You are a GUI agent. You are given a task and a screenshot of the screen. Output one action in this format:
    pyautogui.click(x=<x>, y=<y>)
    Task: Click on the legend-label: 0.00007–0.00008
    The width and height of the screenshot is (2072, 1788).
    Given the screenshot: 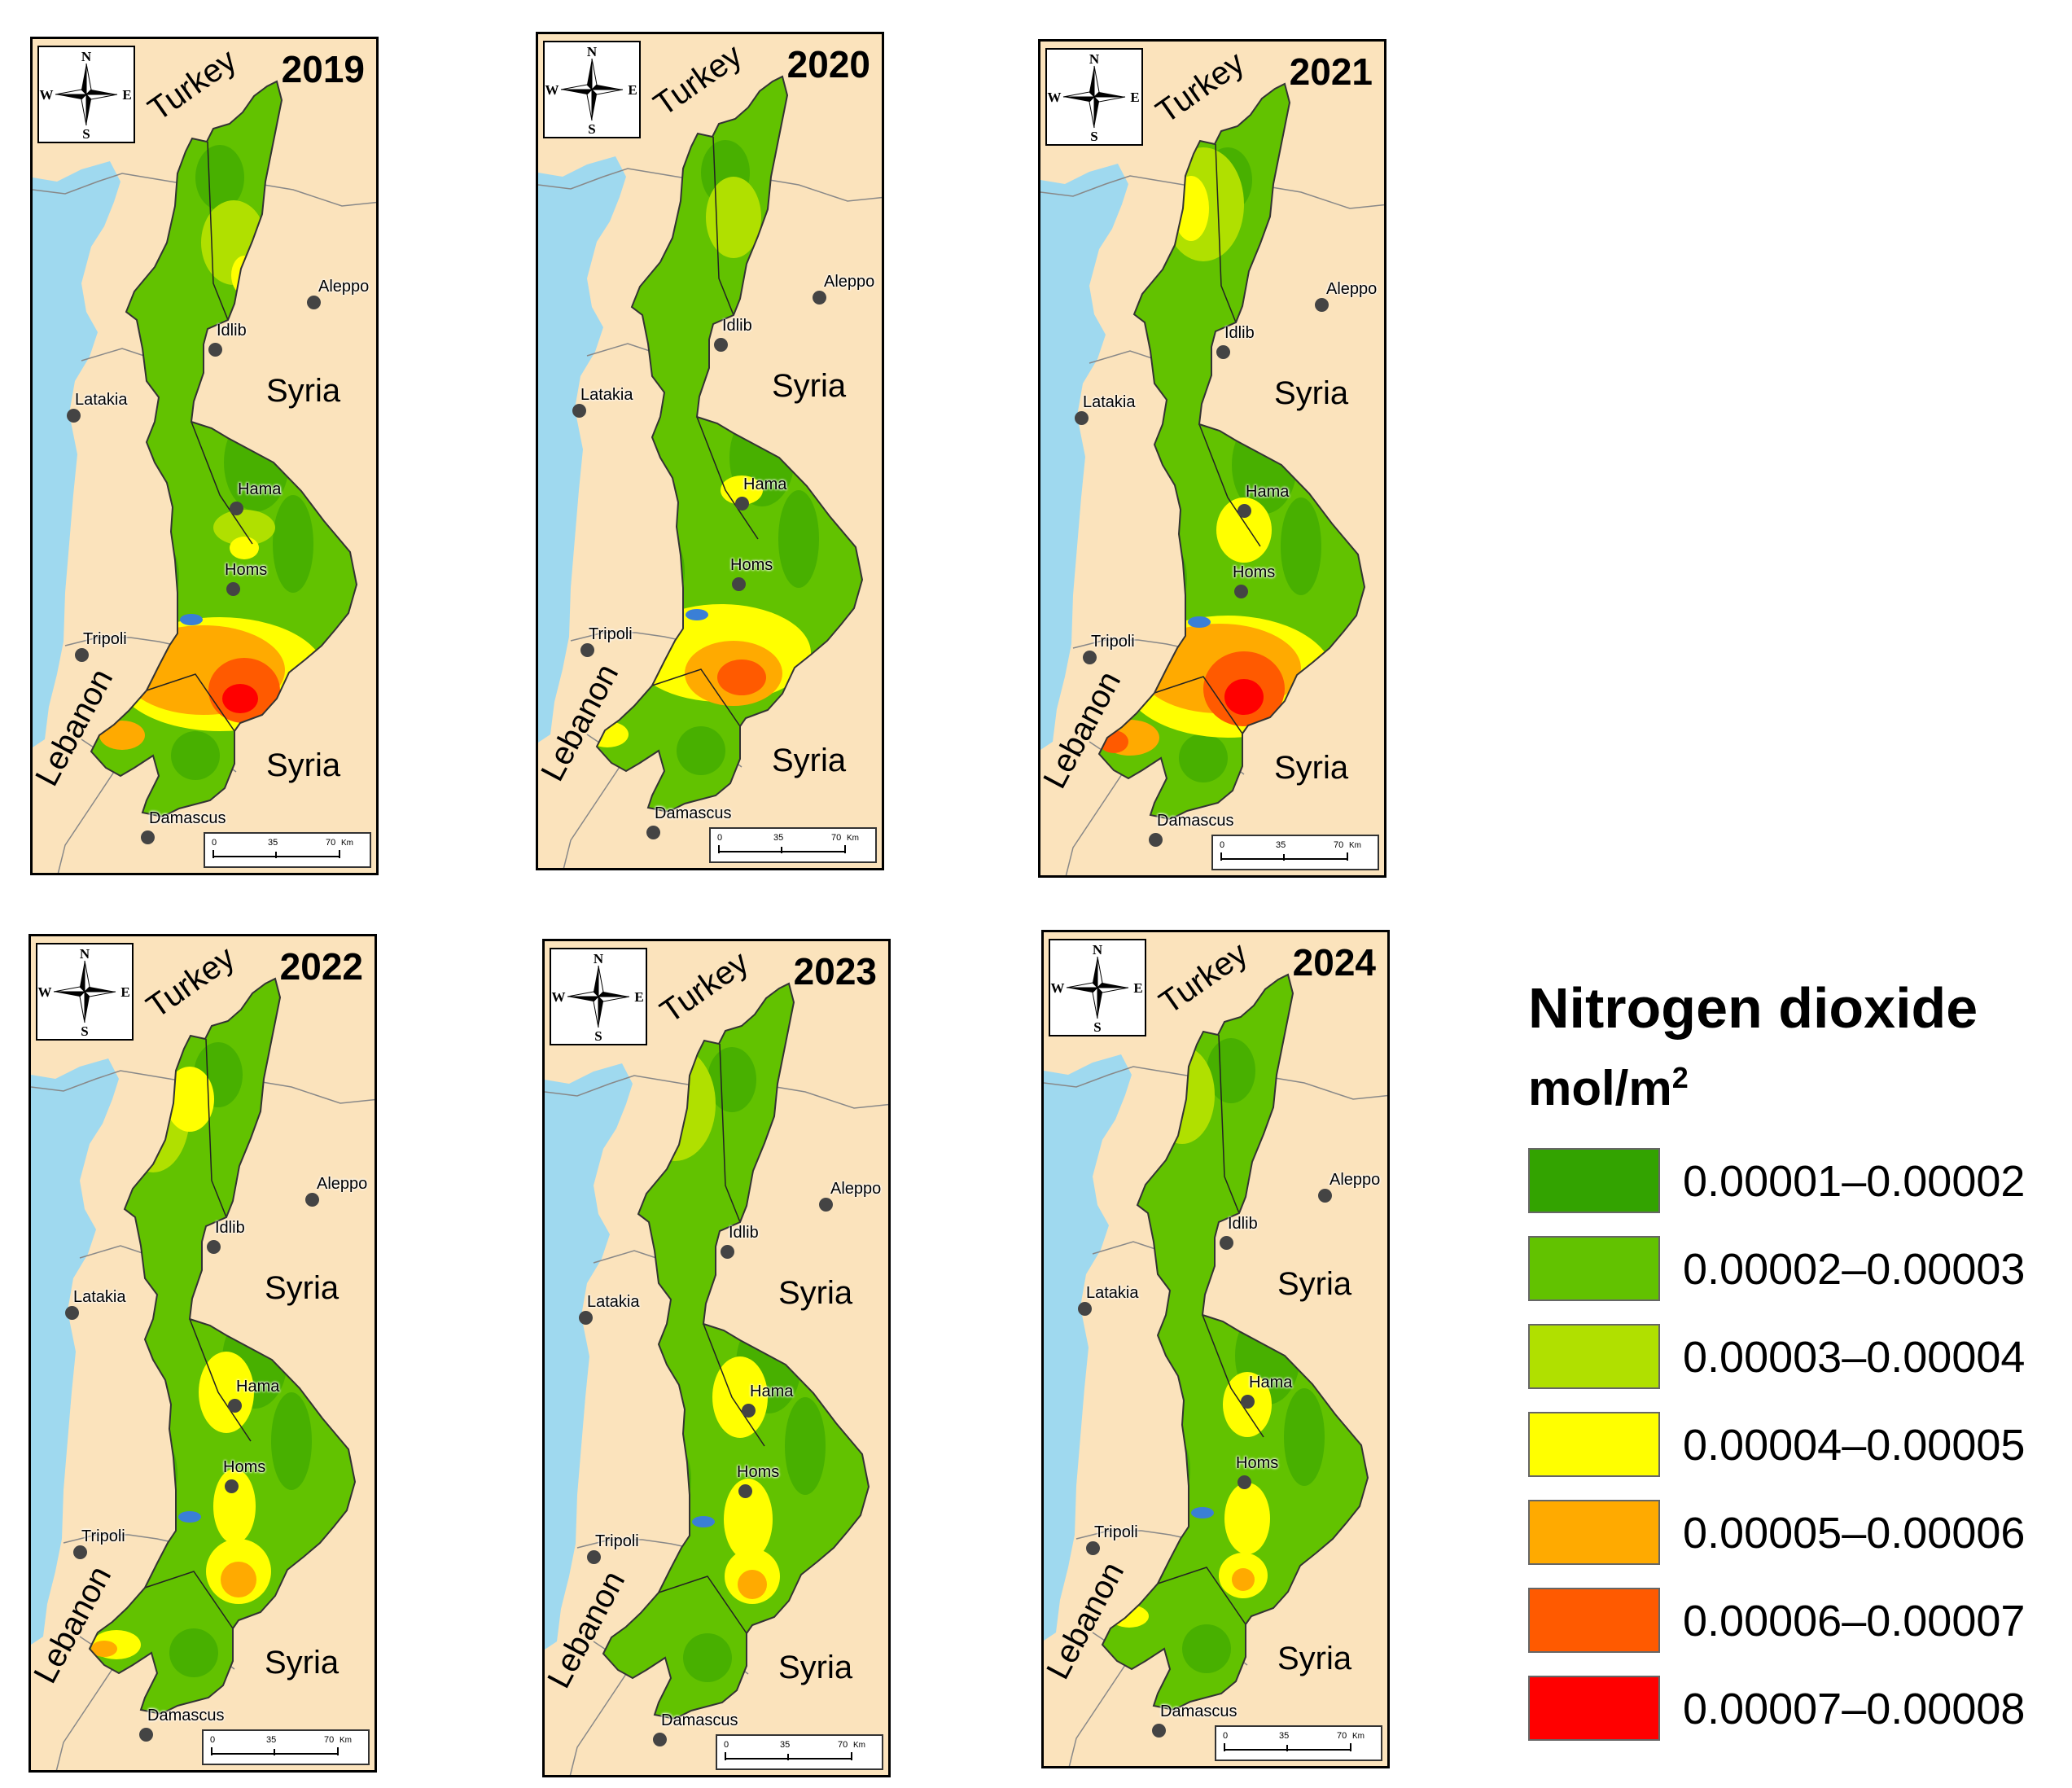 What is the action you would take?
    pyautogui.click(x=1854, y=1709)
    